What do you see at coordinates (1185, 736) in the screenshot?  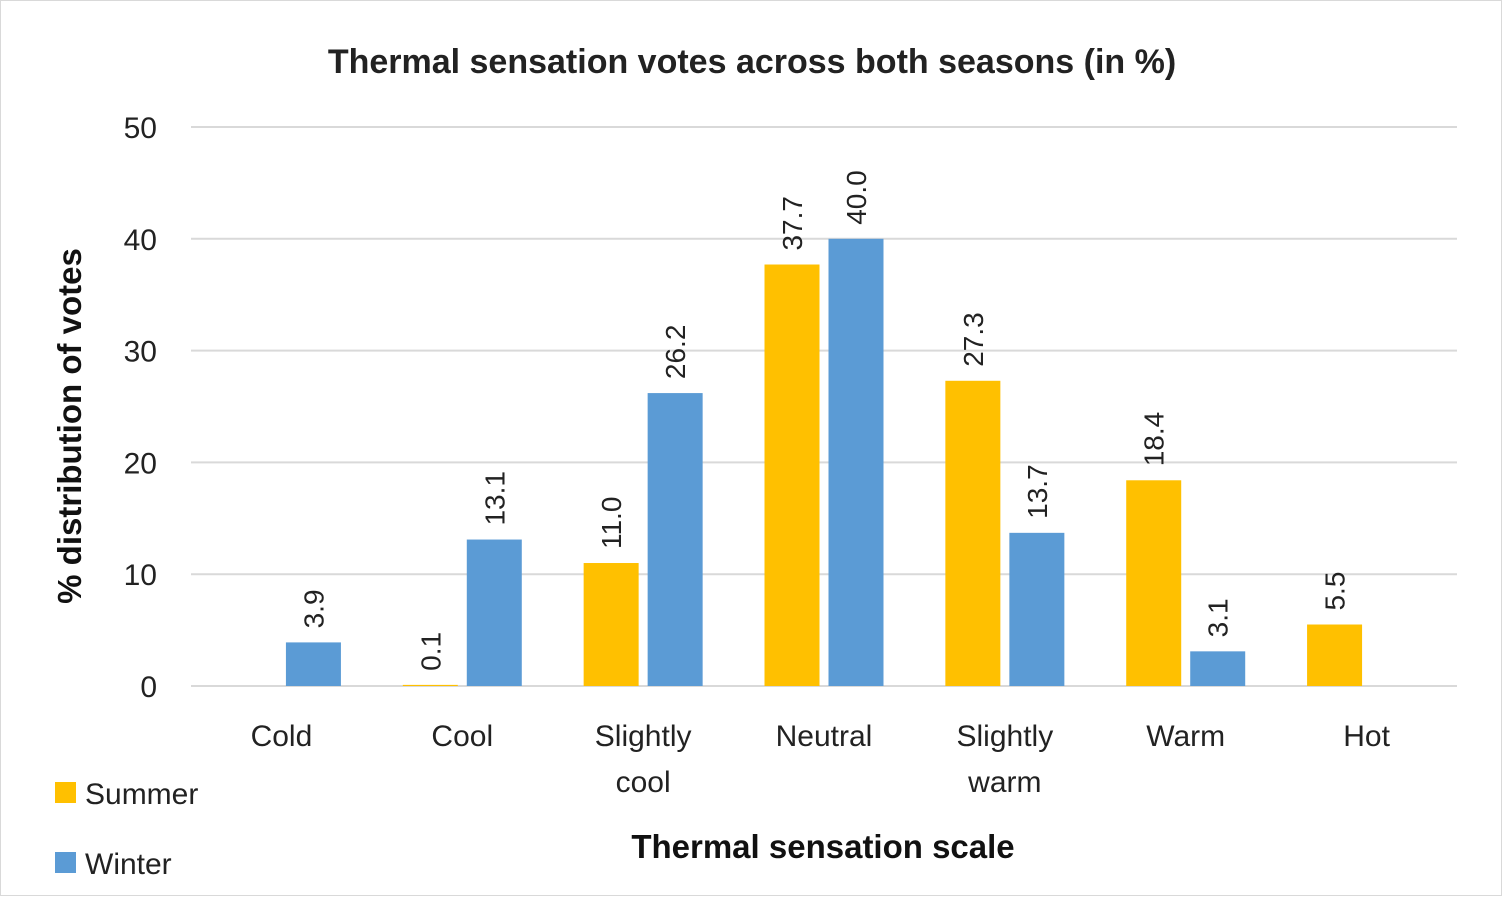 I see `x-category-label: Warm` at bounding box center [1185, 736].